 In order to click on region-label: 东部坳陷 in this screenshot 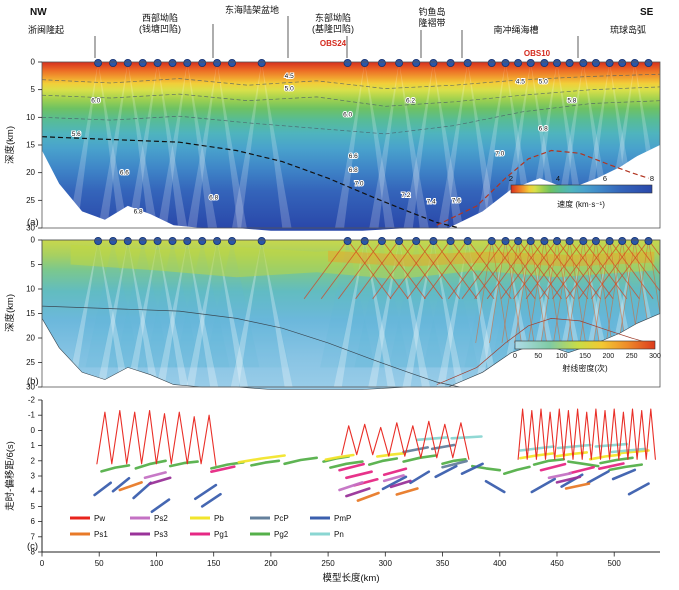, I will do `click(333, 17)`.